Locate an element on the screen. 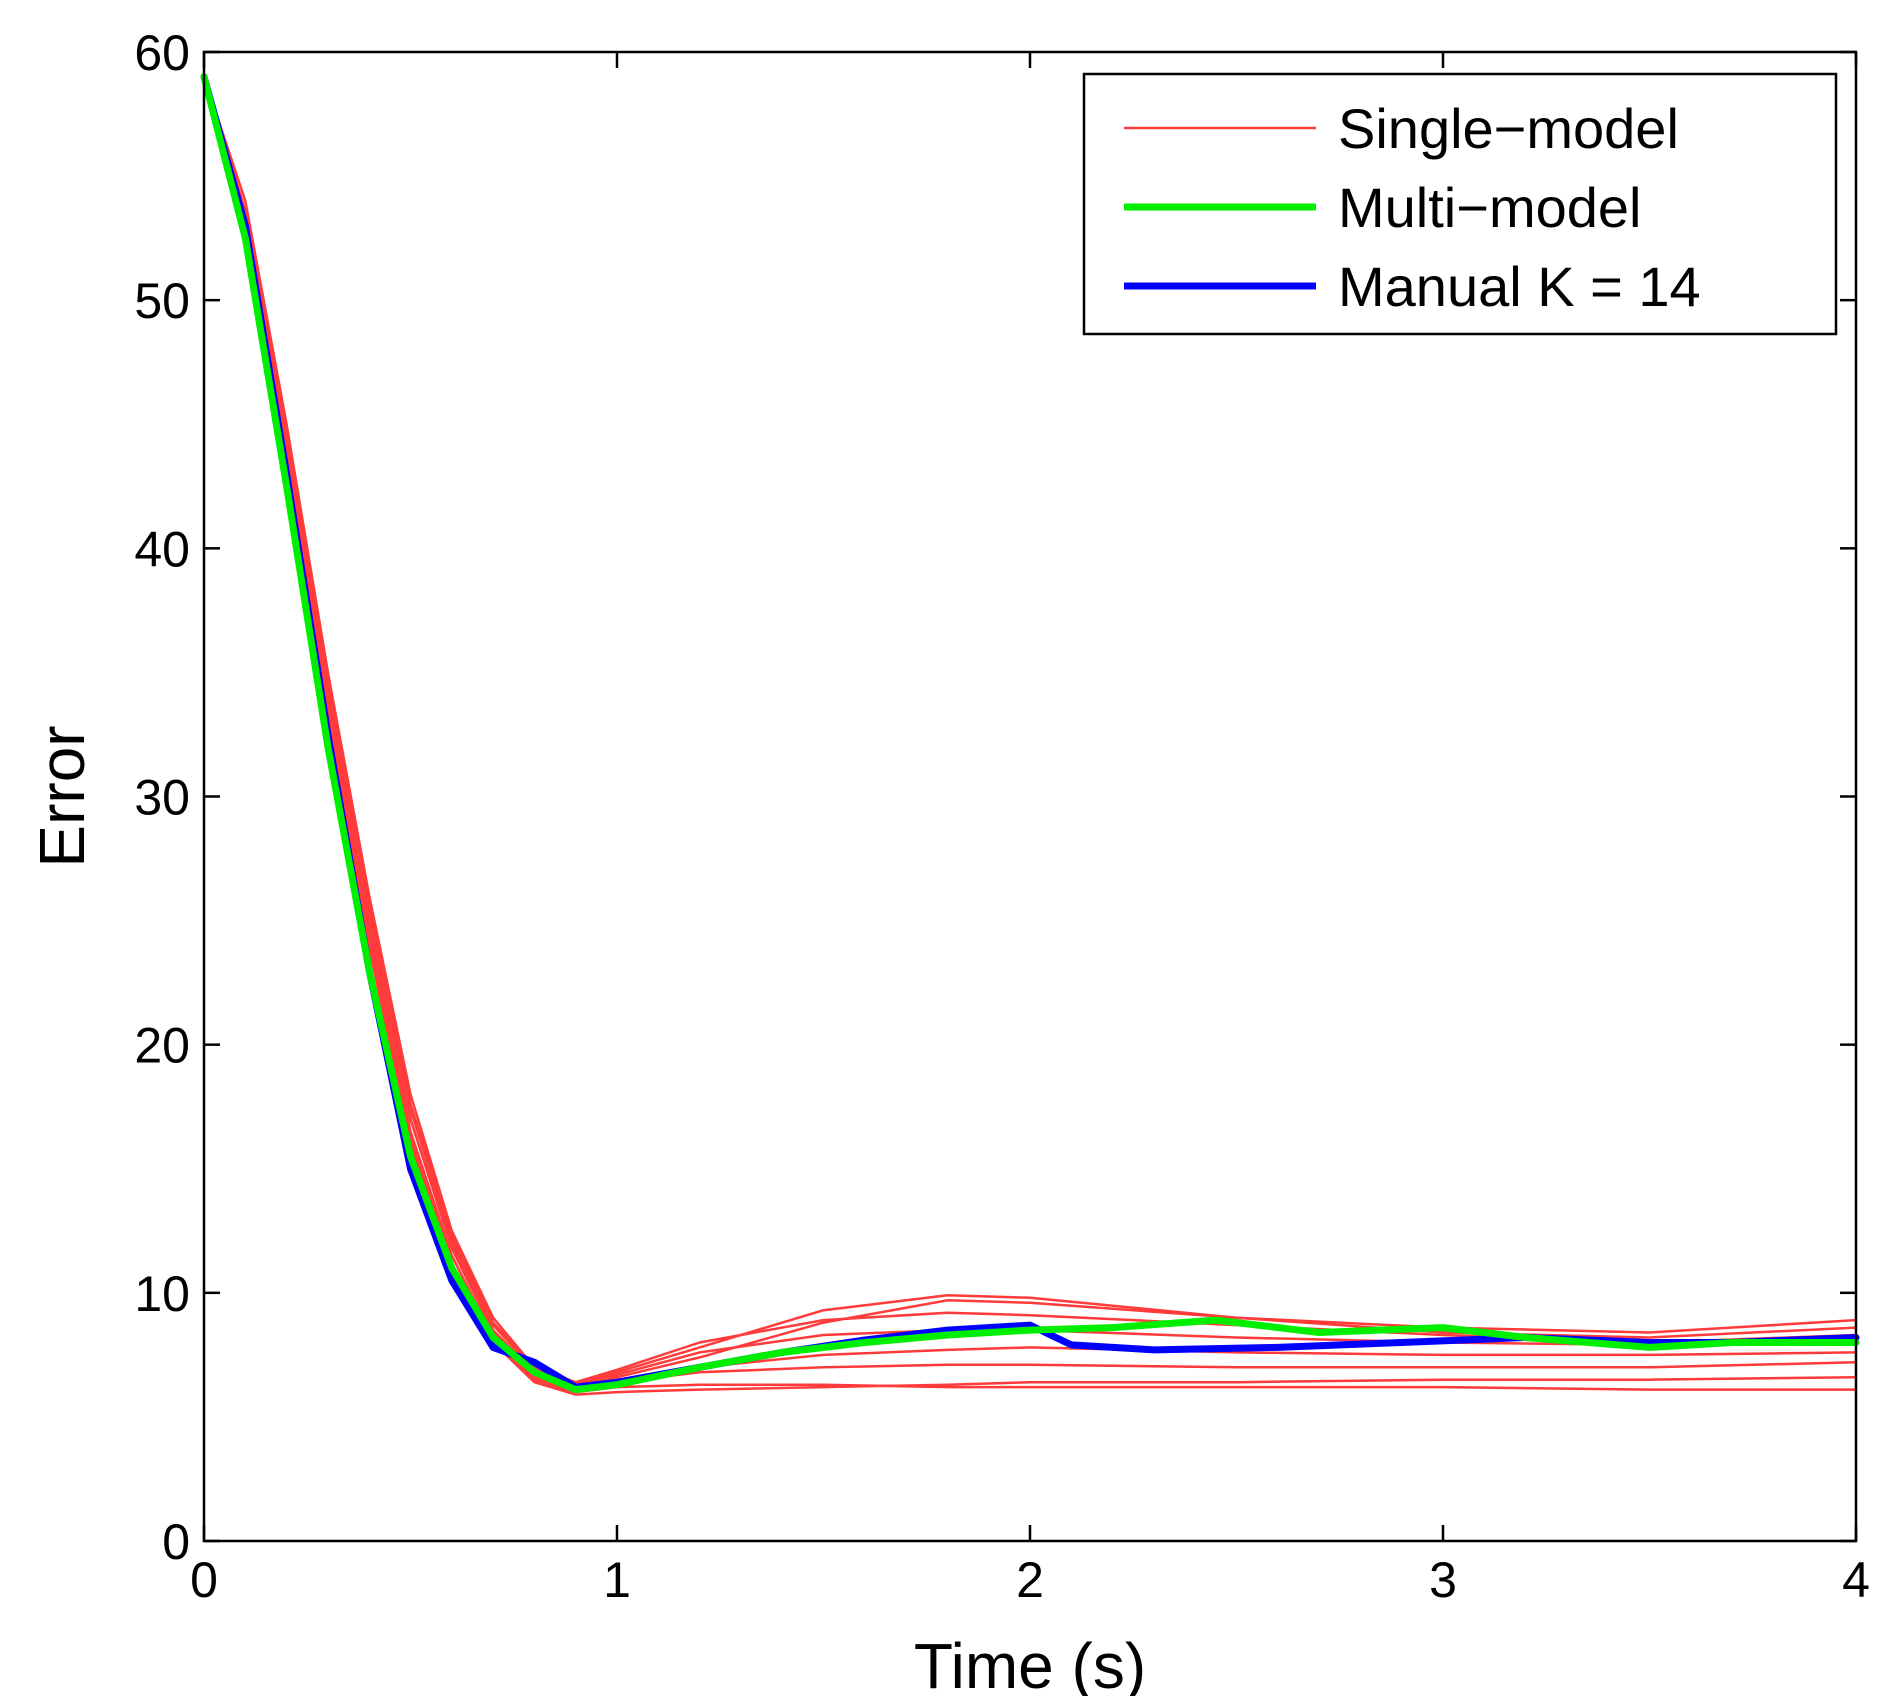 Image resolution: width=1904 pixels, height=1696 pixels. y-tick-label: 0 is located at coordinates (176, 1542).